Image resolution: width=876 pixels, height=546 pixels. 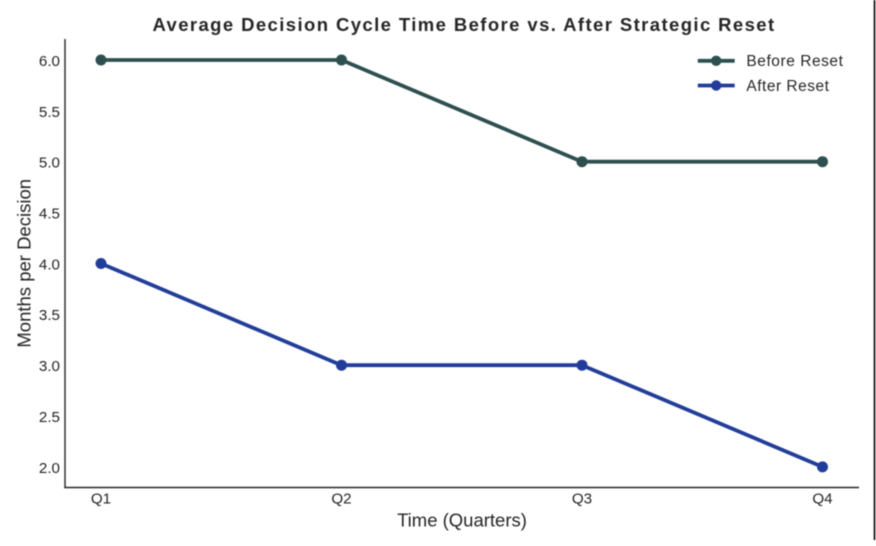 What do you see at coordinates (49, 417) in the screenshot?
I see `svg-text: 2.5` at bounding box center [49, 417].